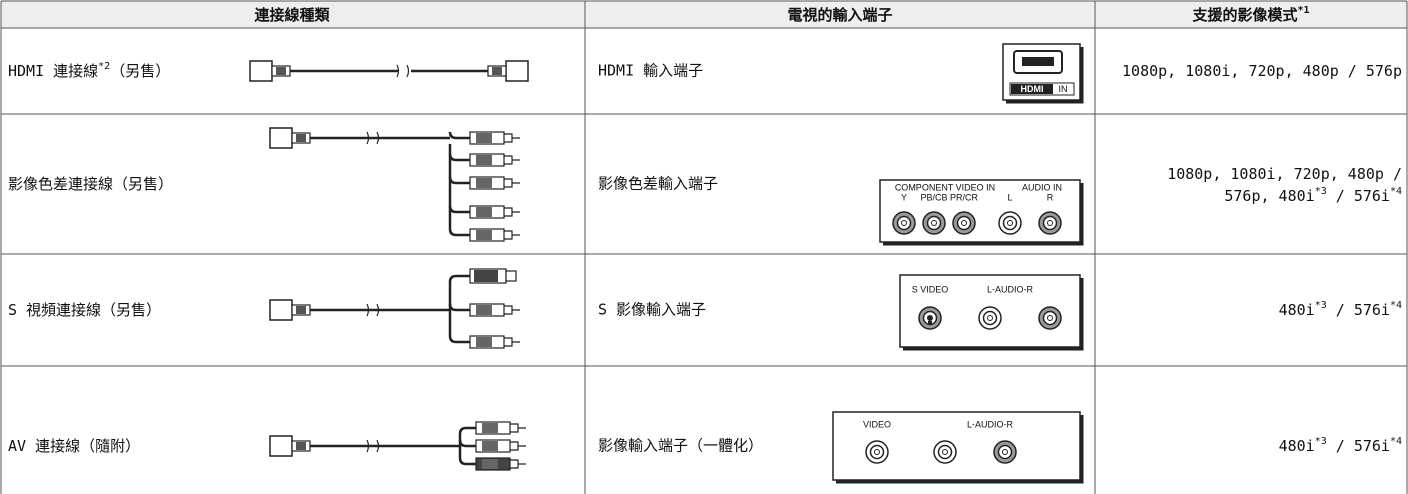 The height and width of the screenshot is (494, 1408). What do you see at coordinates (104, 66) in the screenshot?
I see `footnote-mark: *2` at bounding box center [104, 66].